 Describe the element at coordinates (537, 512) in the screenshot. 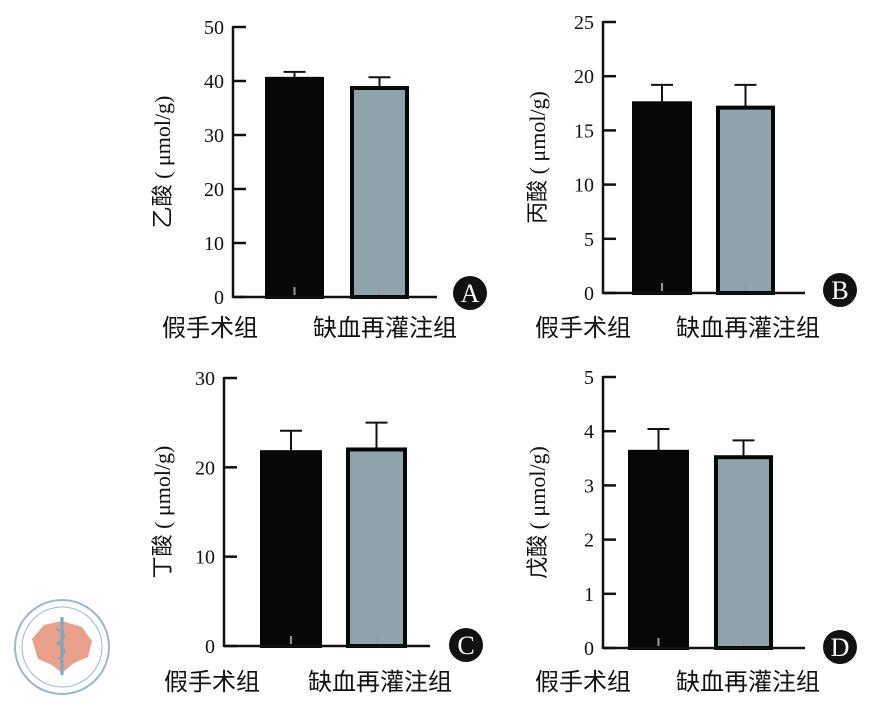

I see `y-axis-label: 戊酸 ( μmol/g)` at that location.